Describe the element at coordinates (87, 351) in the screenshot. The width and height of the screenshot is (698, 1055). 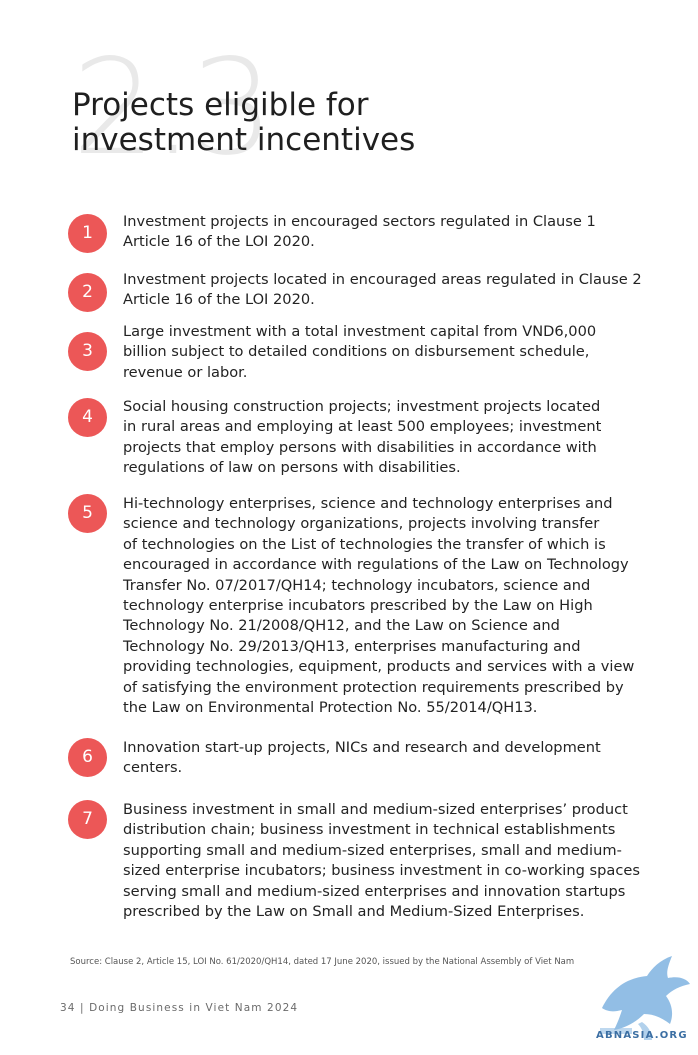
I see `number-badge: 3` at that location.